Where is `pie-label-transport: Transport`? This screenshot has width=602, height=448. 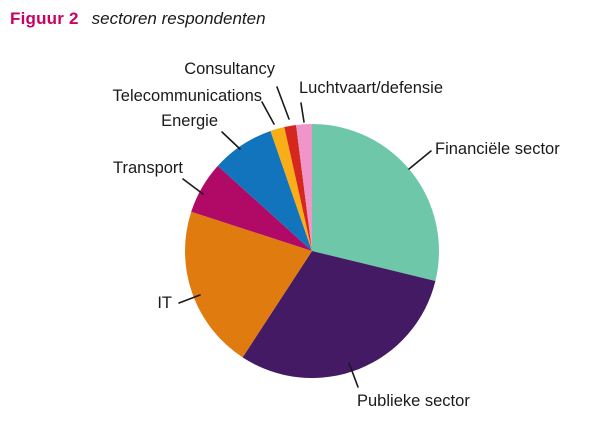
pie-label-transport: Transport is located at coordinates (148, 168).